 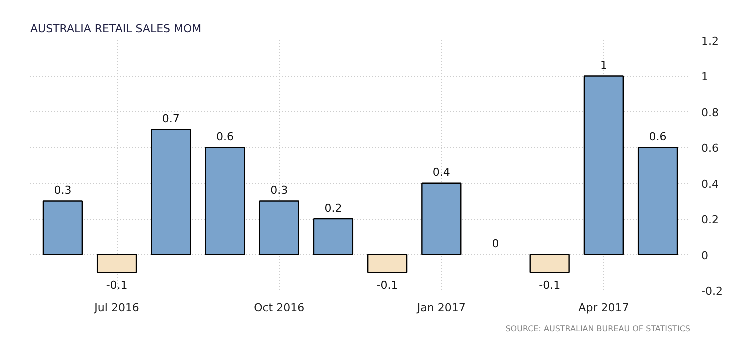 I want to click on chart-title: AUSTRALIA RETAIL SALES MOM, so click(x=116, y=29).